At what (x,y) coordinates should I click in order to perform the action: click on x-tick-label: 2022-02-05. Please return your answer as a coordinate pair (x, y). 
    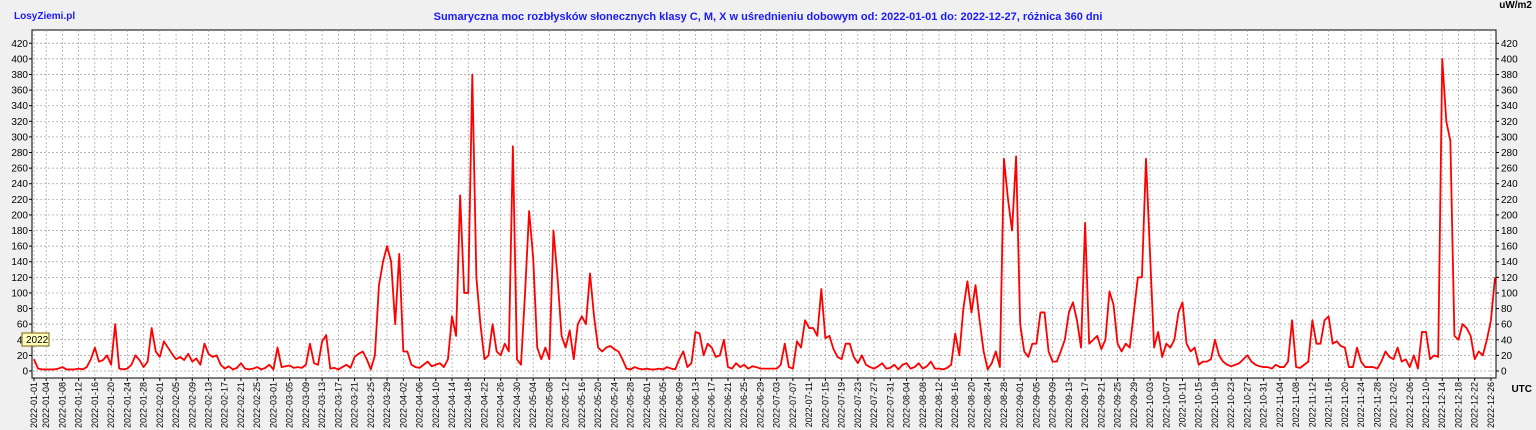
    Looking at the image, I should click on (176, 405).